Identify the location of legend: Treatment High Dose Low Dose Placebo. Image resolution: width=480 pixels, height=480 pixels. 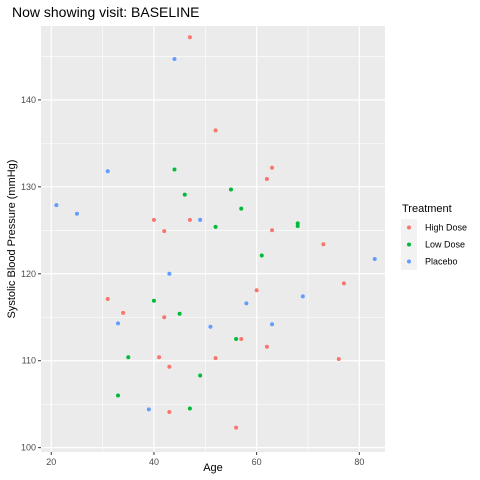
(434, 236).